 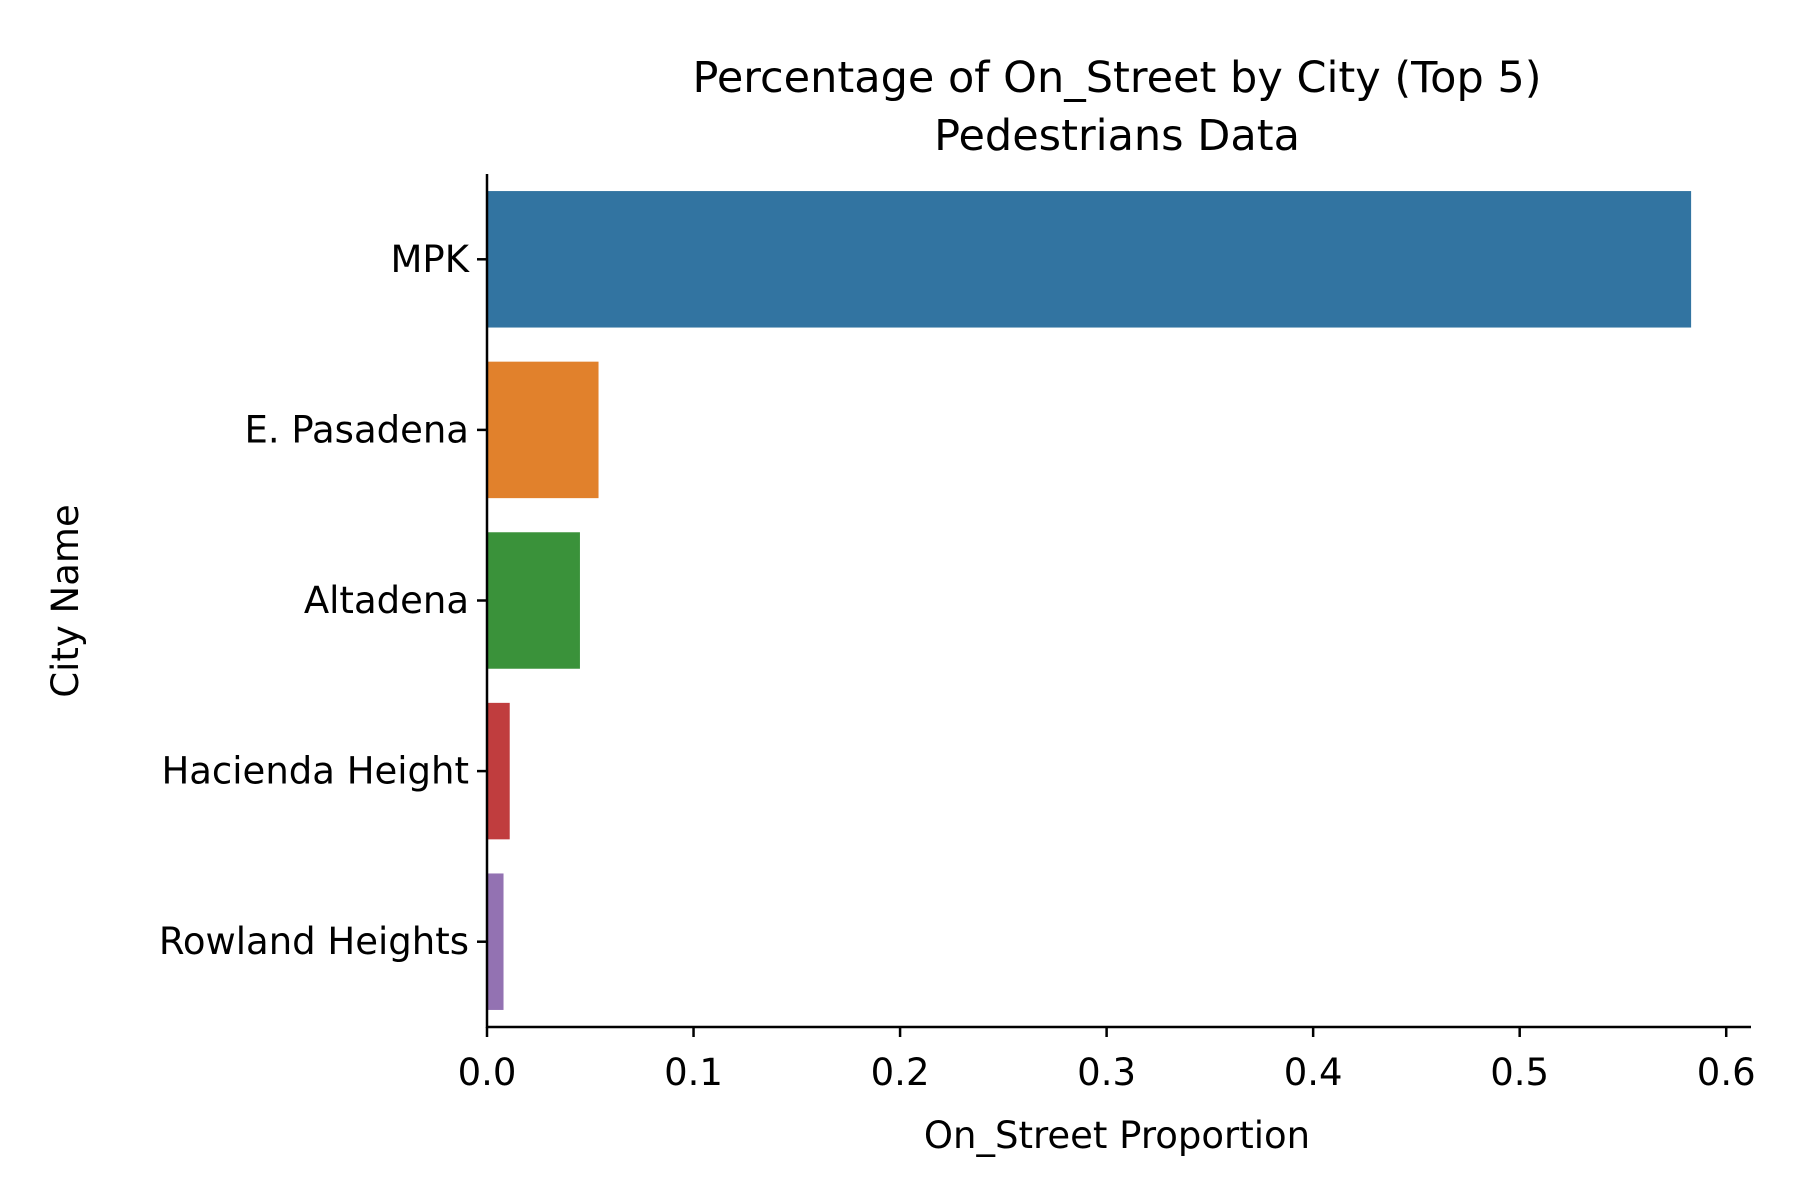 I want to click on y-tick-label: Hacienda Height, so click(x=315, y=771).